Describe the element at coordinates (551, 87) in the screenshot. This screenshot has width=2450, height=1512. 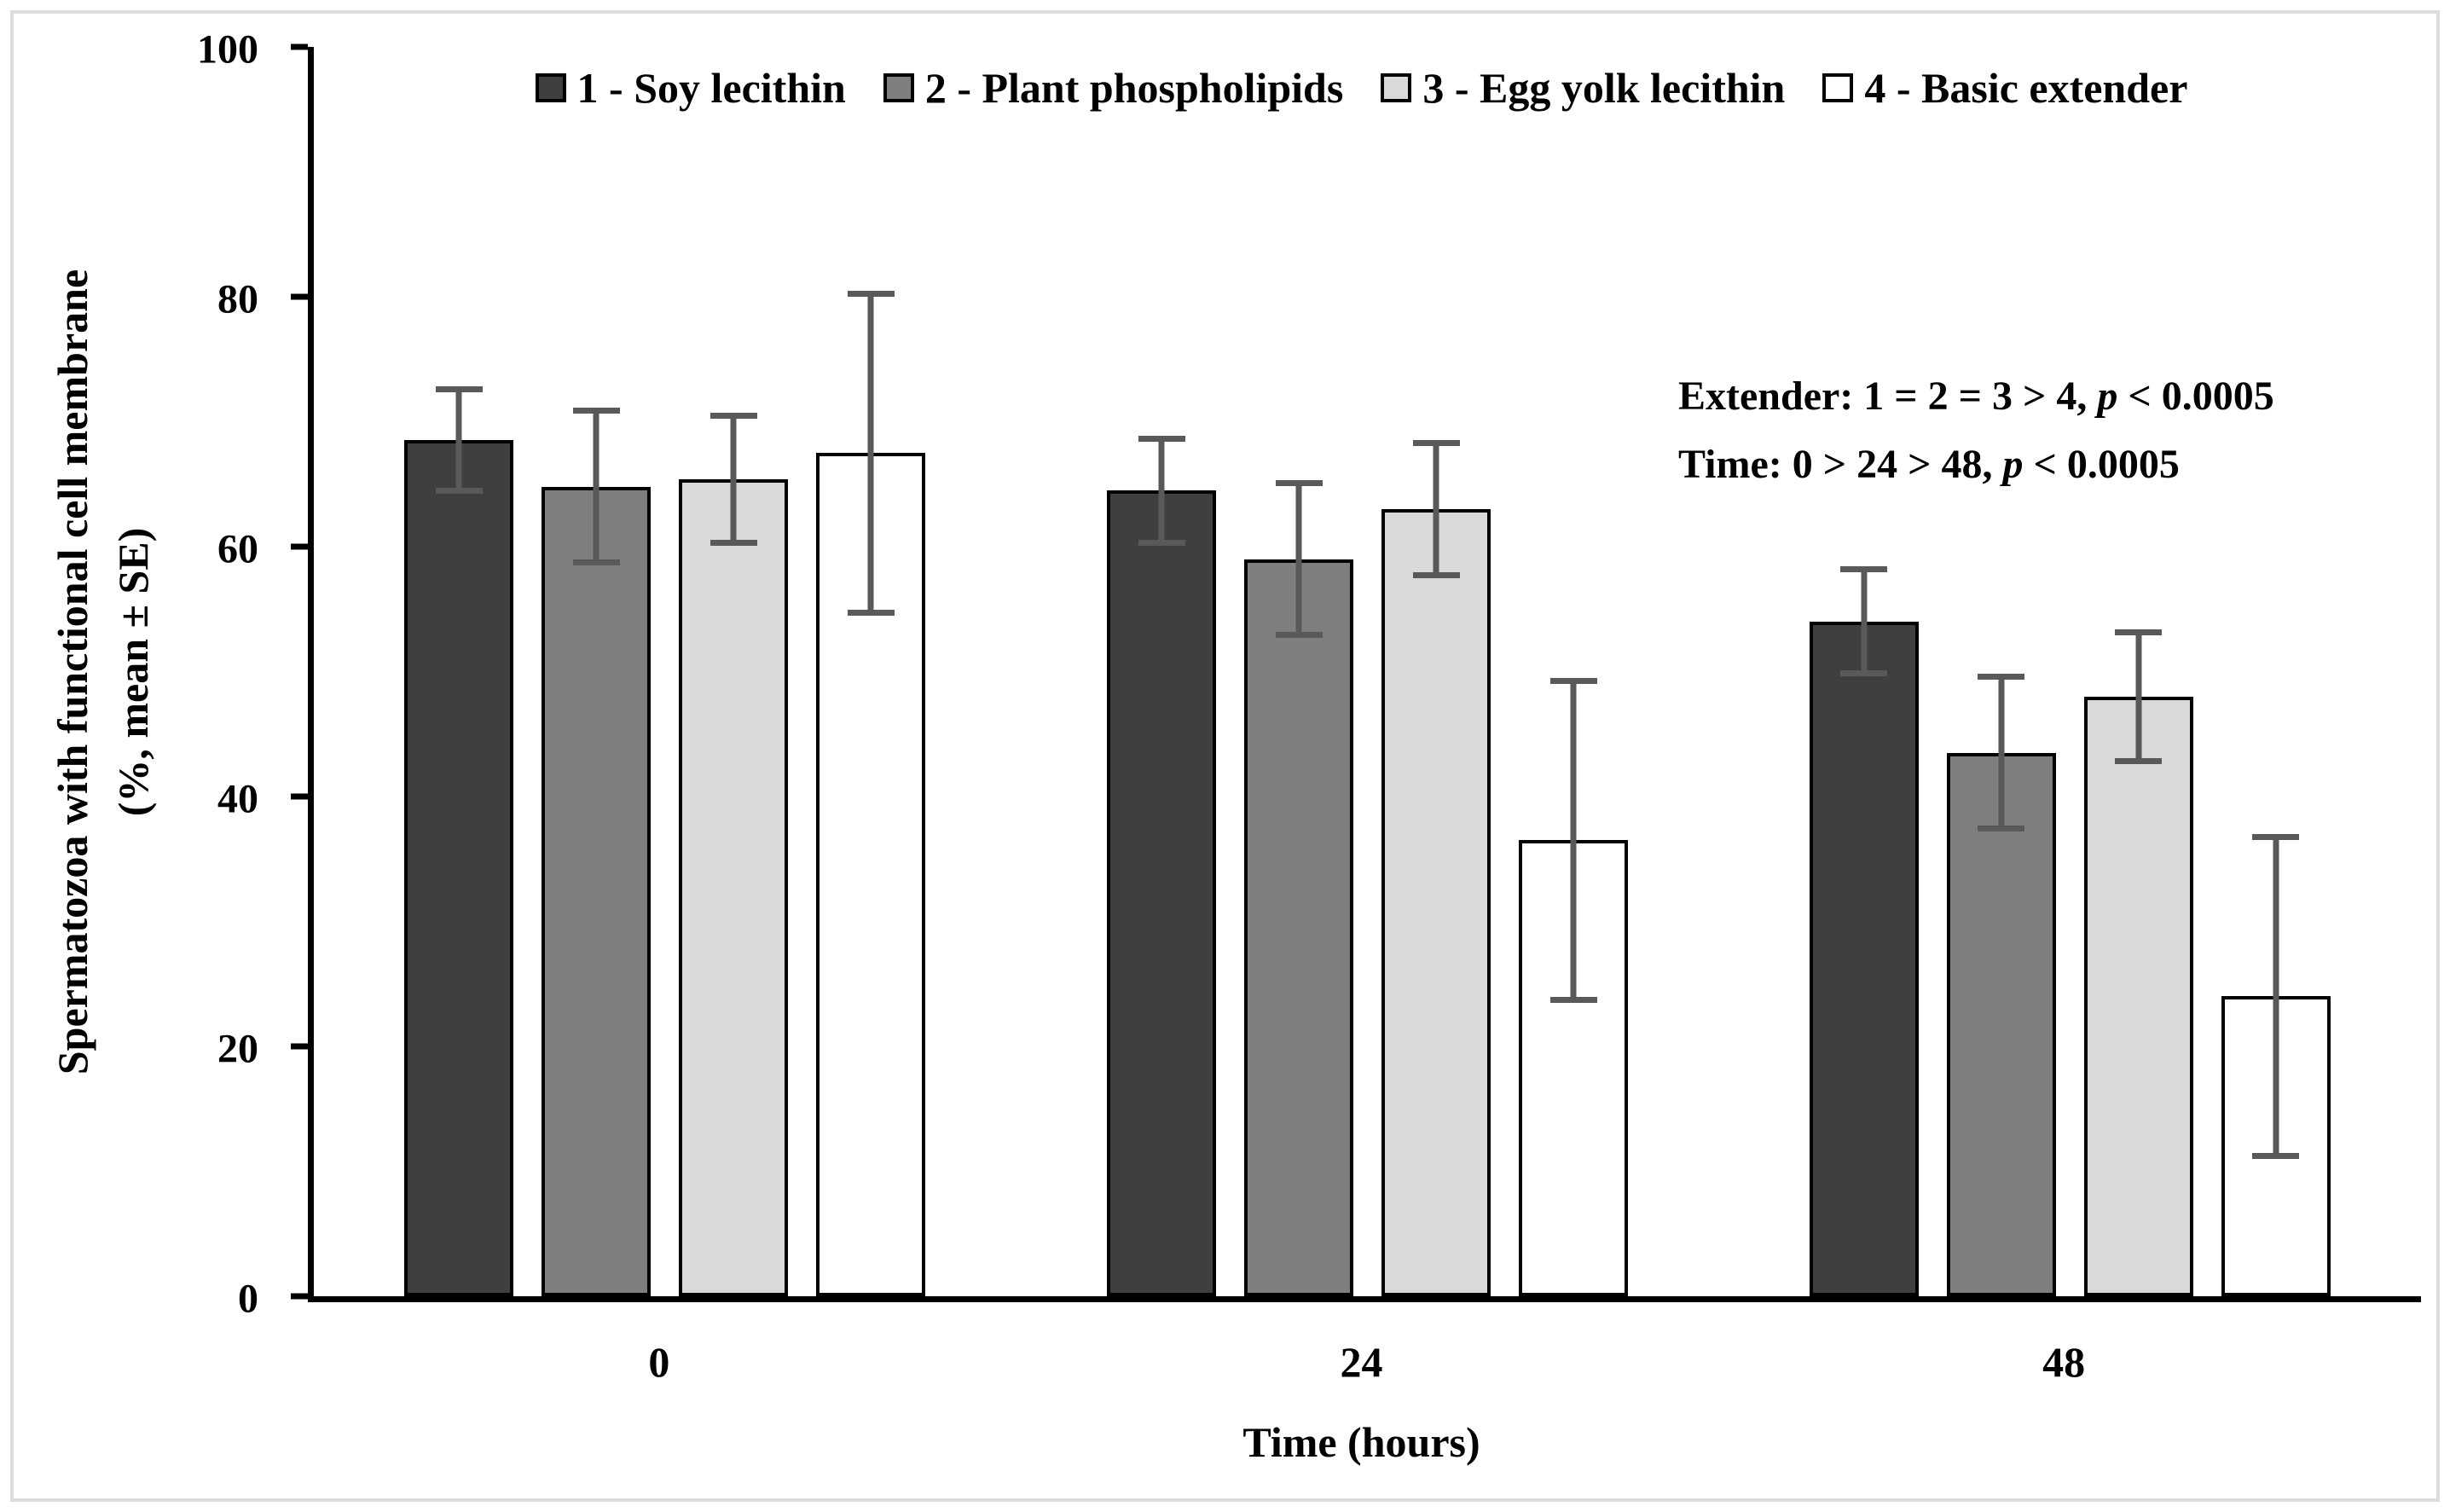
I see `legend-swatch-soy-lecithin` at that location.